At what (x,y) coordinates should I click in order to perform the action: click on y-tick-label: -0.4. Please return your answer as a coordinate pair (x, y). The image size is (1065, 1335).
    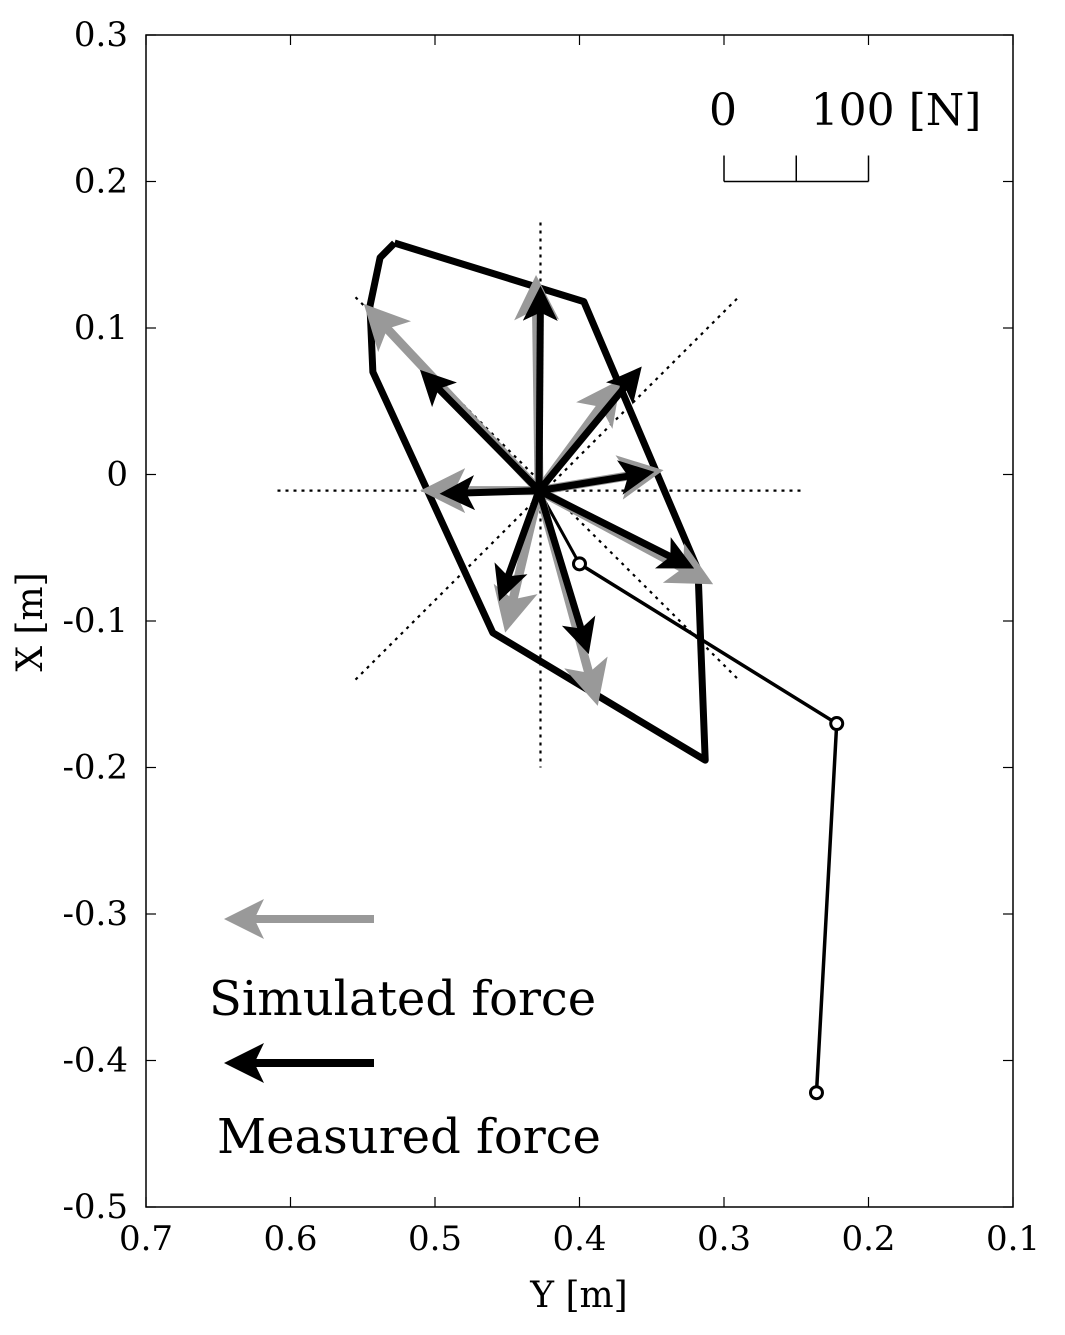
    Looking at the image, I should click on (95, 1061).